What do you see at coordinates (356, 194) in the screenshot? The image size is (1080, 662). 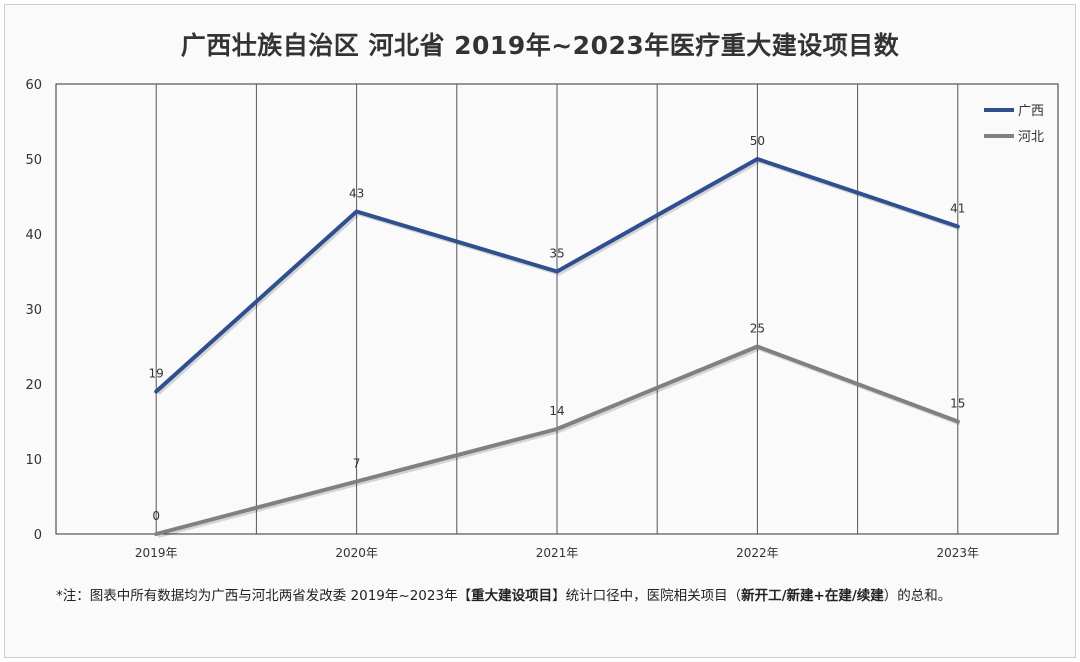 I see `data-label: 43` at bounding box center [356, 194].